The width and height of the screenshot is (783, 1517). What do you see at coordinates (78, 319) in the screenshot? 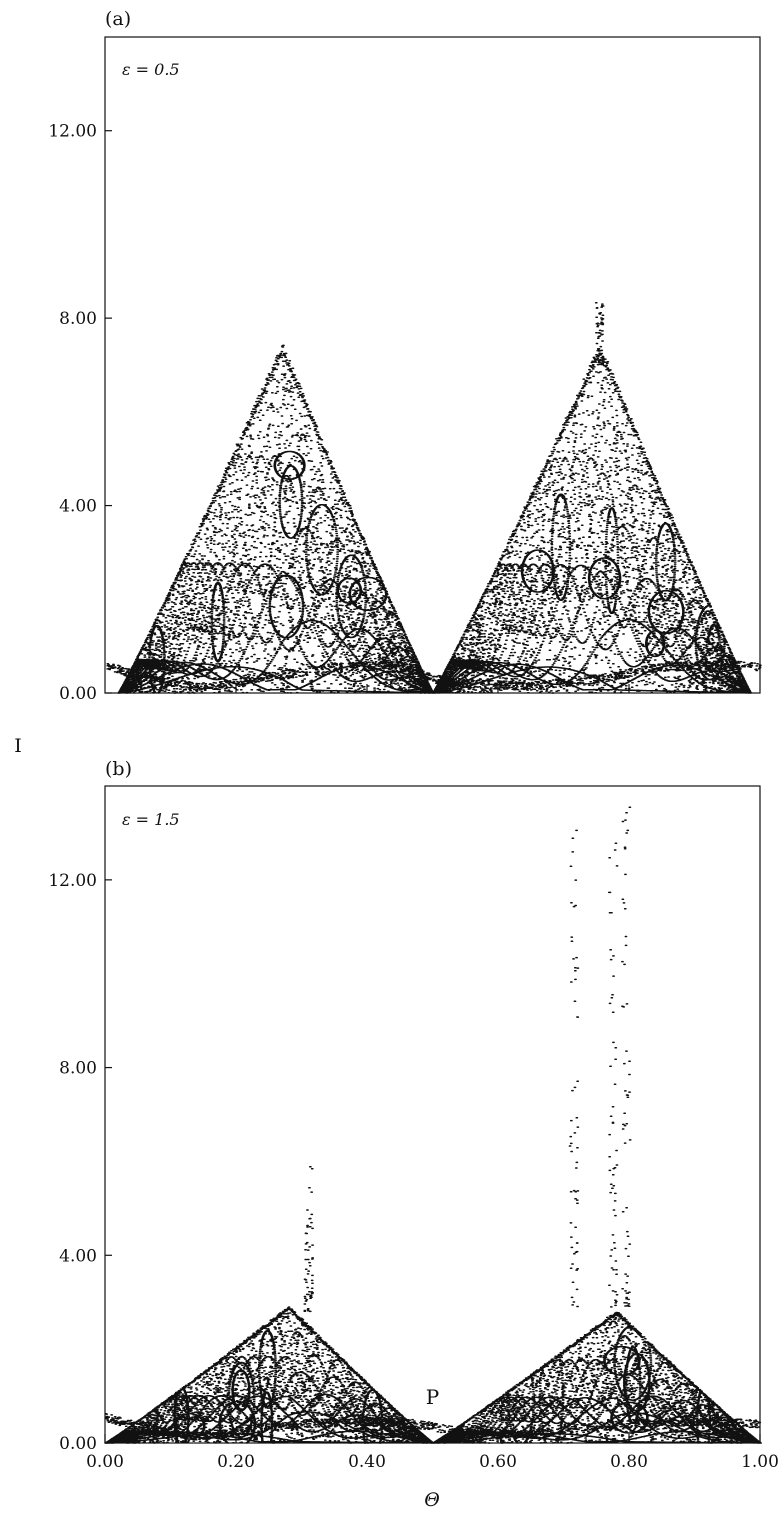
I see `panel-a-ytick-label: 8.00` at bounding box center [78, 319].